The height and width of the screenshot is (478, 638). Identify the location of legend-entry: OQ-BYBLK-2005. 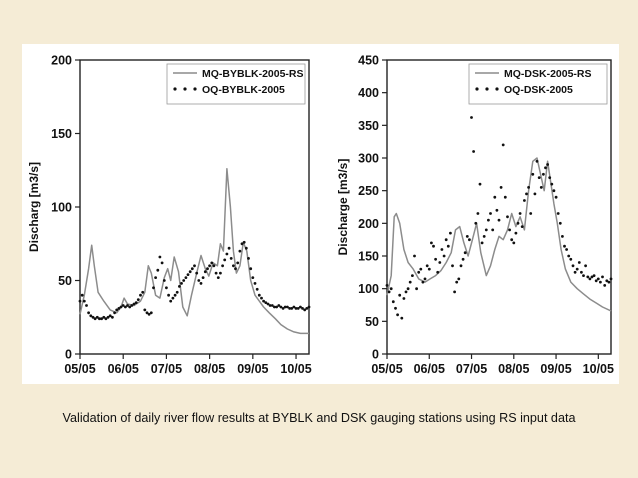
(243, 90).